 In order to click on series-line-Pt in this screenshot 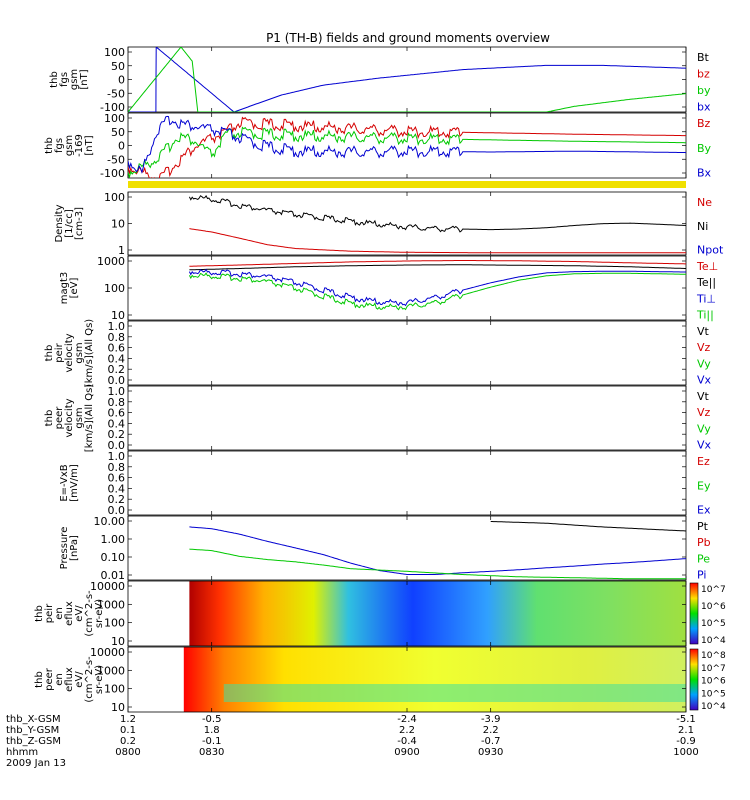, I will do `click(588, 526)`.